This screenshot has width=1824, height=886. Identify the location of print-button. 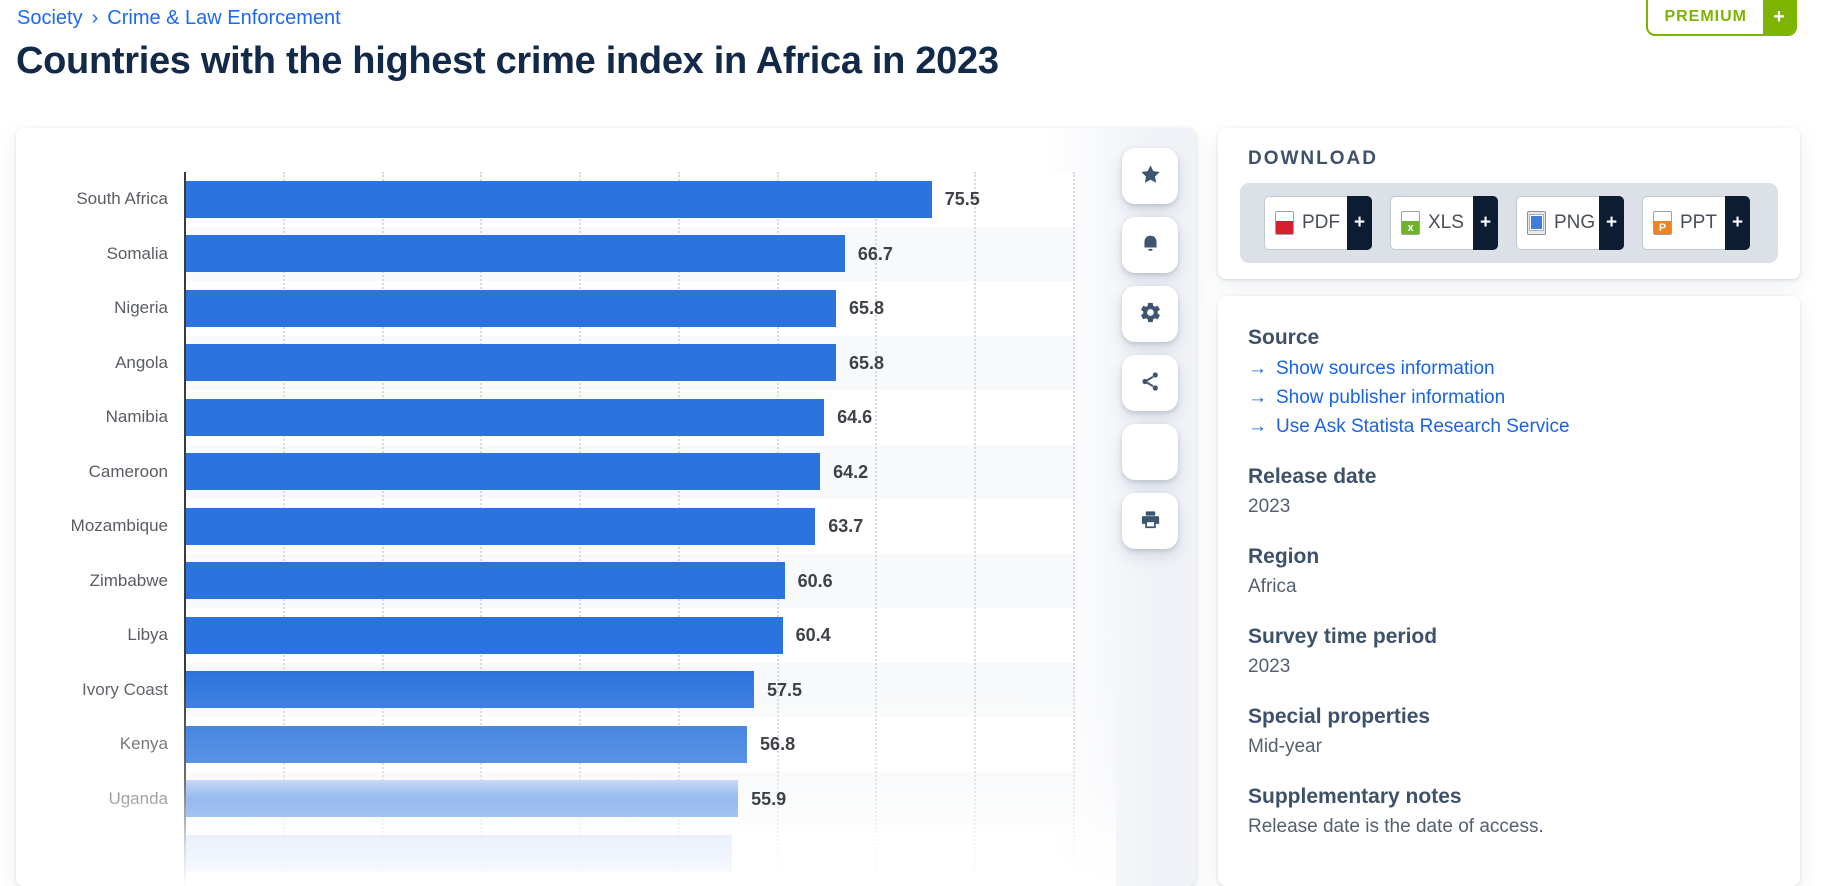
(1150, 521).